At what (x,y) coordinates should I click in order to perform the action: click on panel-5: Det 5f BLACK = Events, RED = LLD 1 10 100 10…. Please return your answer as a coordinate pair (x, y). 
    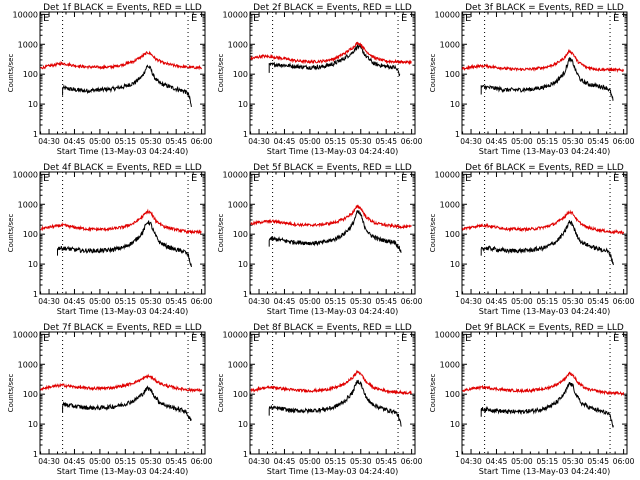
    Looking at the image, I should click on (320, 239).